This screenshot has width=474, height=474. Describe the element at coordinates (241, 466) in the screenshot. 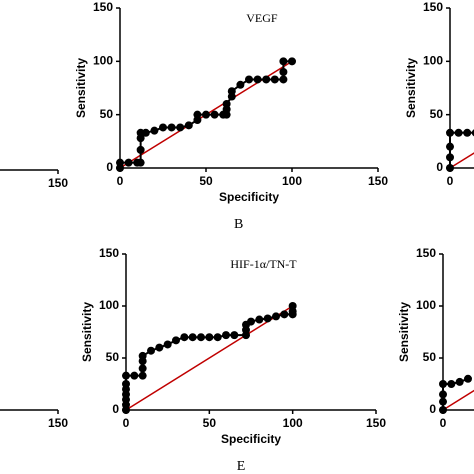

I see `panel-label: E` at that location.